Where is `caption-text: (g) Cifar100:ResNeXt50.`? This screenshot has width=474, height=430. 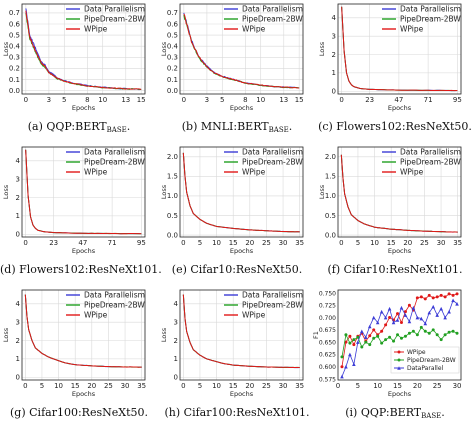 caption-text: (g) Cifar100:ResNeXt50. is located at coordinates (79, 412).